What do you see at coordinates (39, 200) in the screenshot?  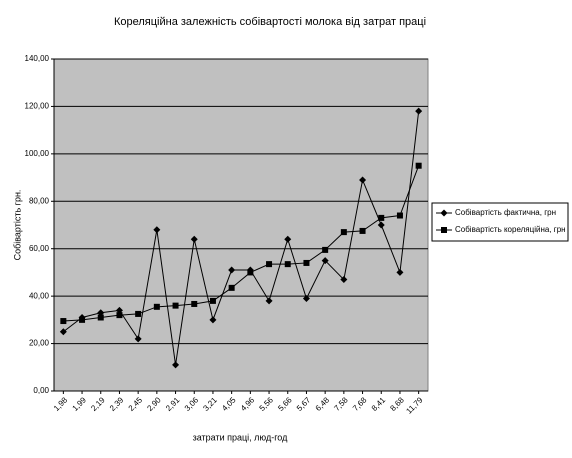 I see `y-tick-label: 80,00` at bounding box center [39, 200].